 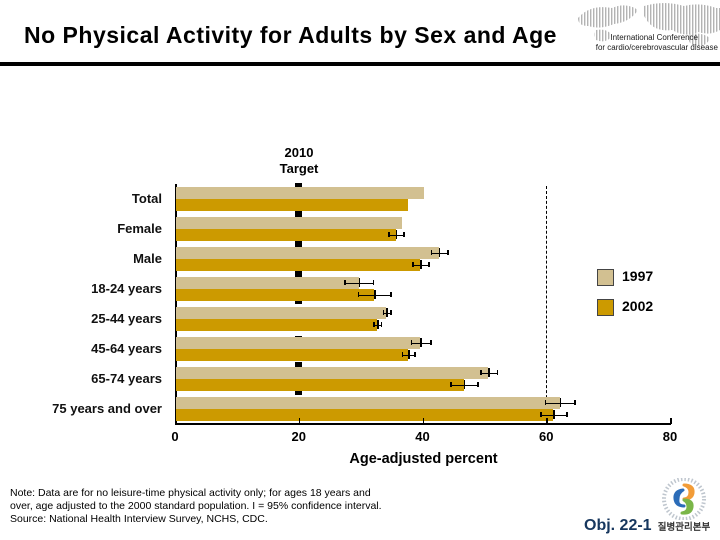 What do you see at coordinates (670, 436) in the screenshot?
I see `x-tick-label: 80` at bounding box center [670, 436].